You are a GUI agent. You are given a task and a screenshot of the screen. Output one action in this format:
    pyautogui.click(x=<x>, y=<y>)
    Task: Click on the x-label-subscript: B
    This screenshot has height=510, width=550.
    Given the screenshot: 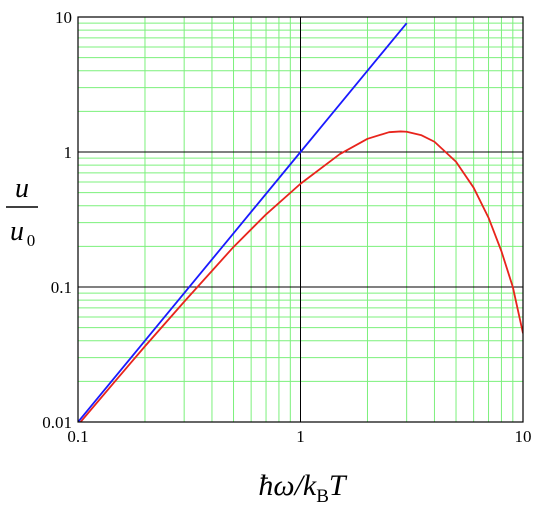 What is the action you would take?
    pyautogui.click(x=322, y=496)
    